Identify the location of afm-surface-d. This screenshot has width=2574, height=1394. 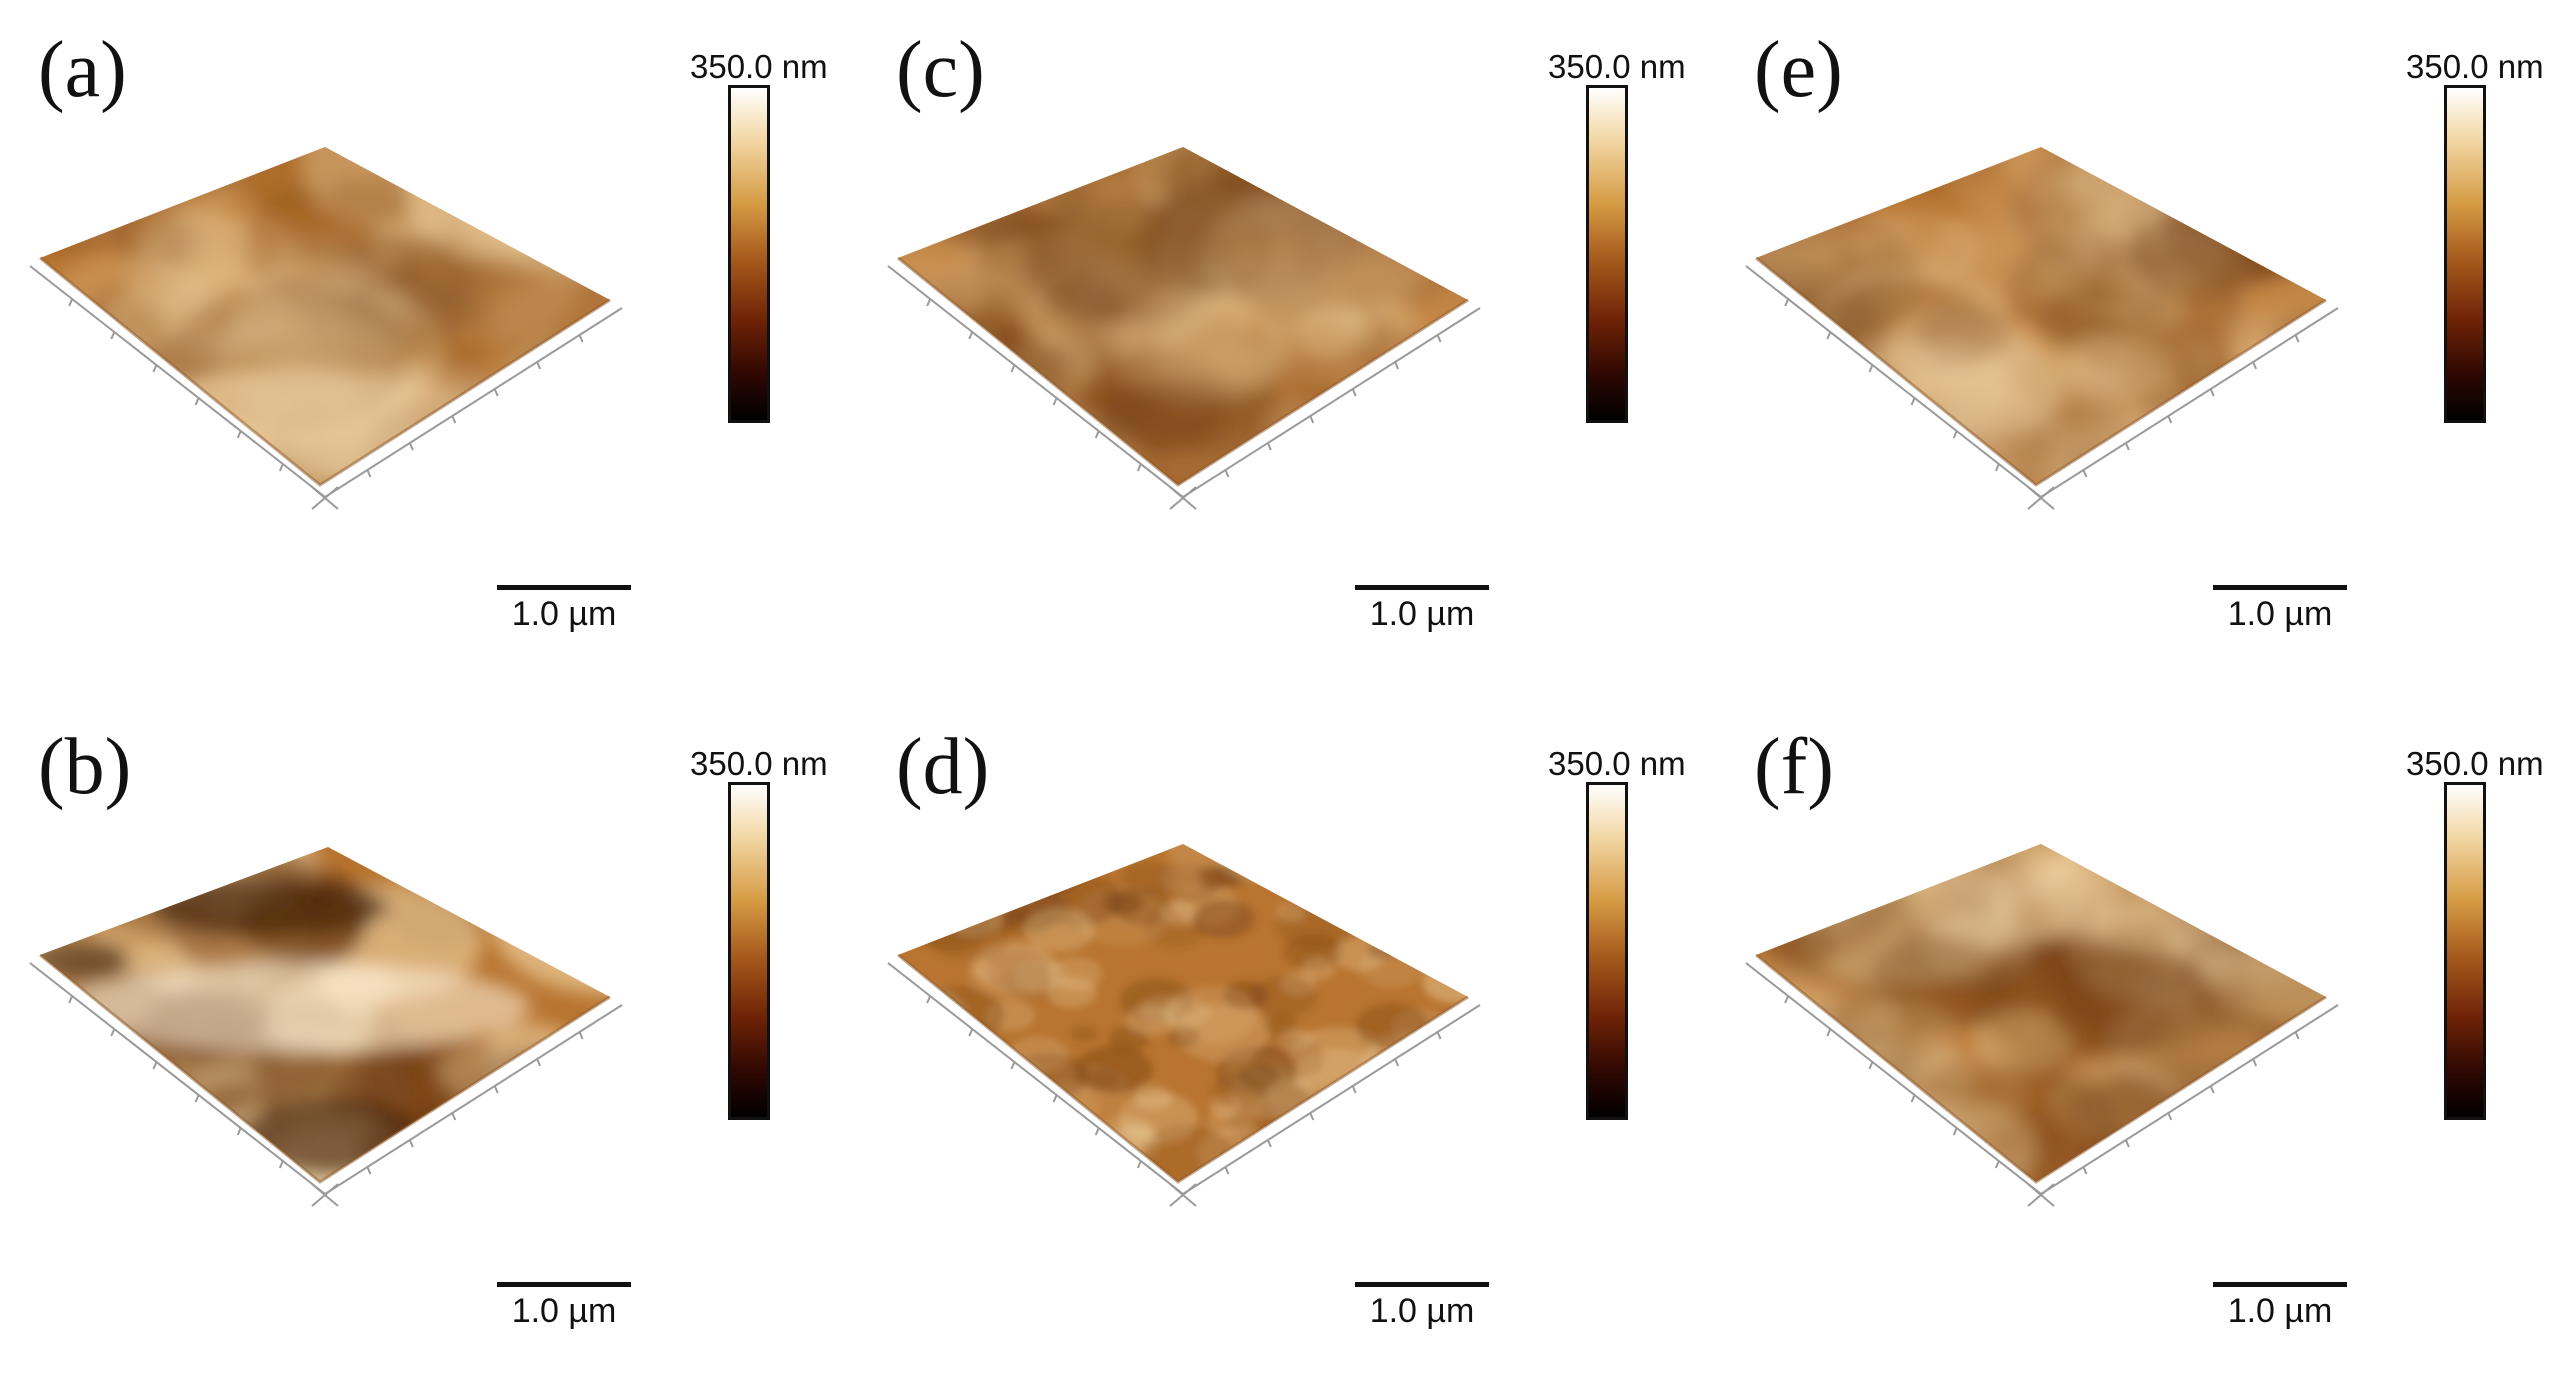
(1184, 1025).